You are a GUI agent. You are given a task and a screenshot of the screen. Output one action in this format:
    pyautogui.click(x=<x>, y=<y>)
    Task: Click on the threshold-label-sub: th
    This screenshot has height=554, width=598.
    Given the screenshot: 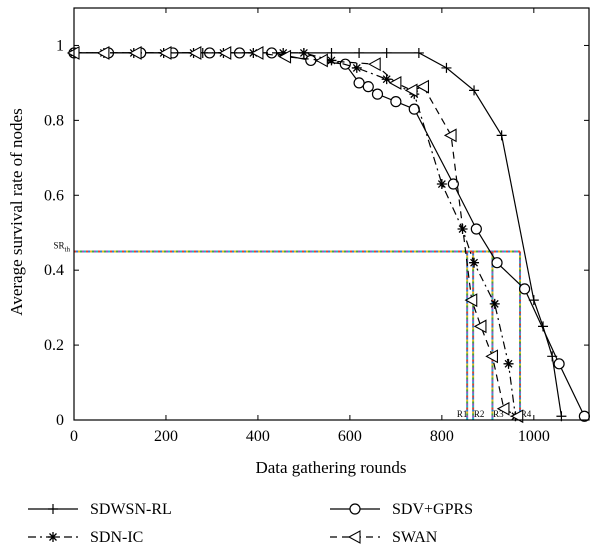 What is the action you would take?
    pyautogui.click(x=68, y=249)
    